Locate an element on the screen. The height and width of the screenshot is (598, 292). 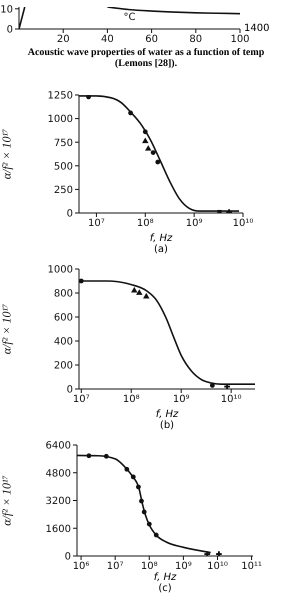
y-tick-label: 10 is located at coordinates (6, 10).